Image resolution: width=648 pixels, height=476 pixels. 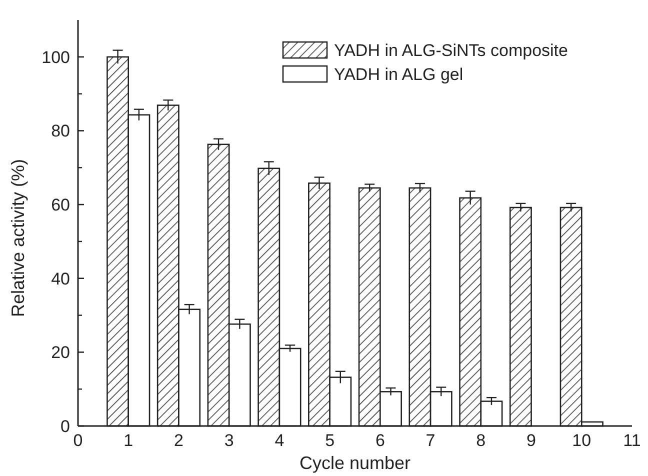 I want to click on y-tick-label: 0, so click(x=65, y=426).